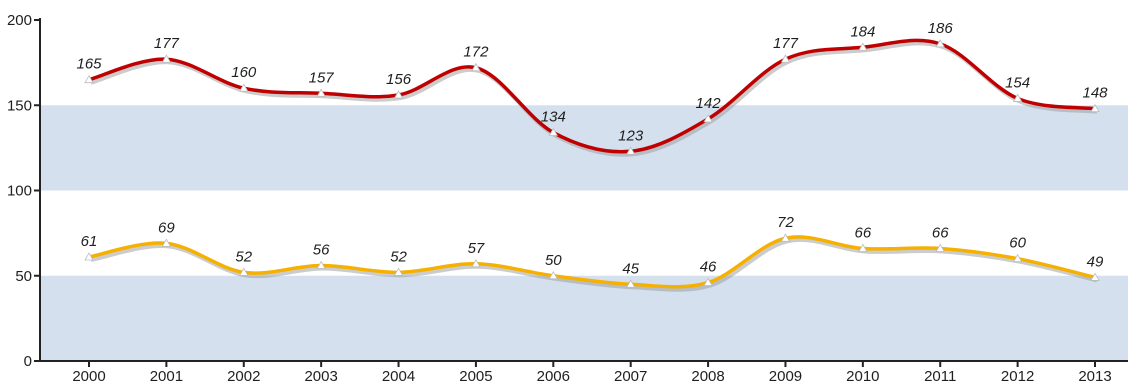 The image size is (1137, 385). I want to click on y-tick-label: 0, so click(28, 361).